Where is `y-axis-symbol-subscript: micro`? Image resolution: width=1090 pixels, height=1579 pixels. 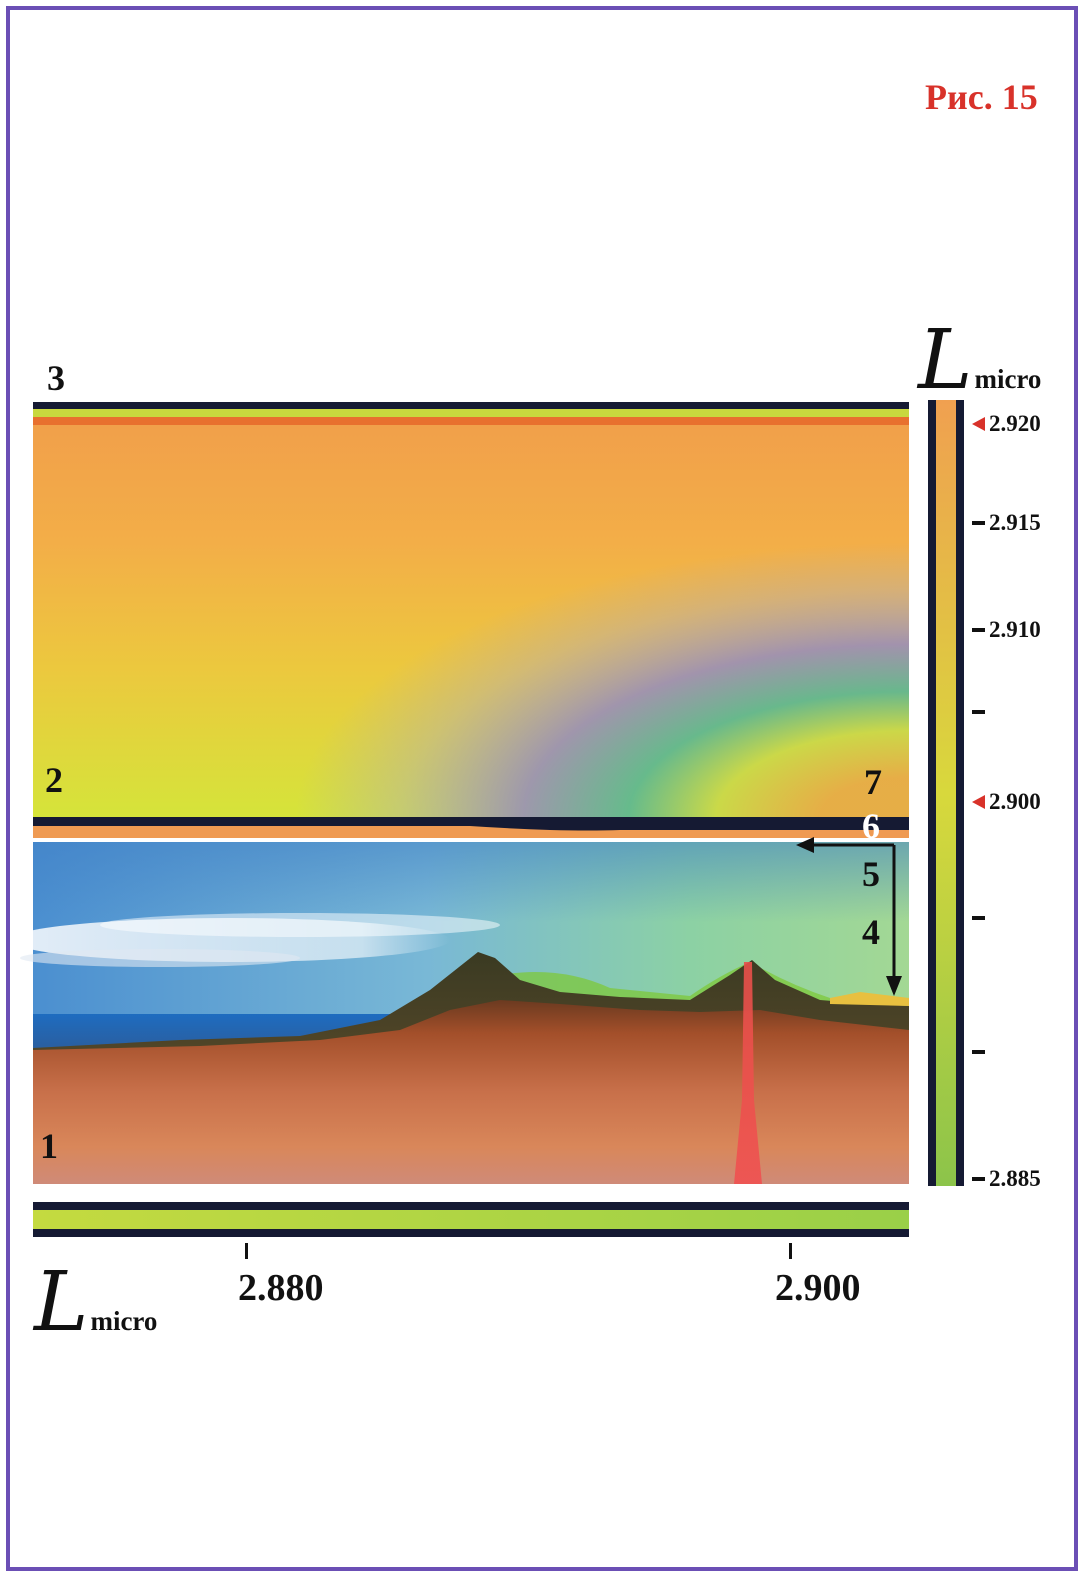 y-axis-symbol-subscript: micro is located at coordinates (1008, 379).